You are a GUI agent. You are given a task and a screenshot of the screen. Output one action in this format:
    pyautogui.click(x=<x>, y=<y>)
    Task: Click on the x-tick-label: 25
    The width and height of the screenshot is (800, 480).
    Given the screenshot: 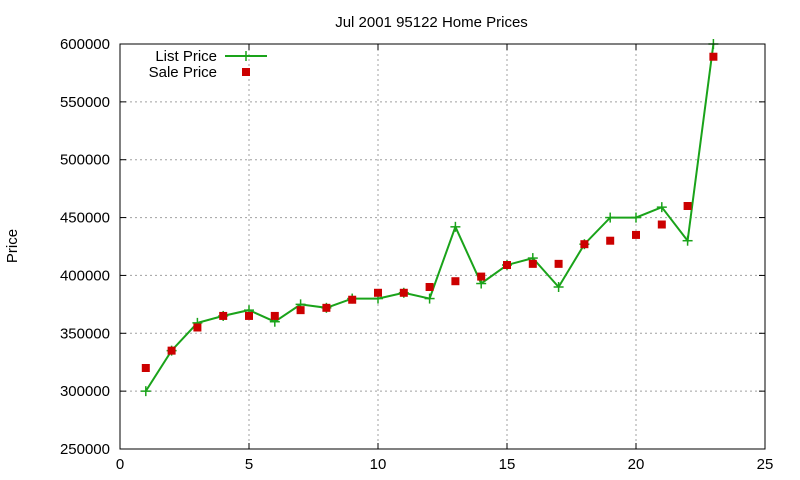 What is the action you would take?
    pyautogui.click(x=765, y=464)
    